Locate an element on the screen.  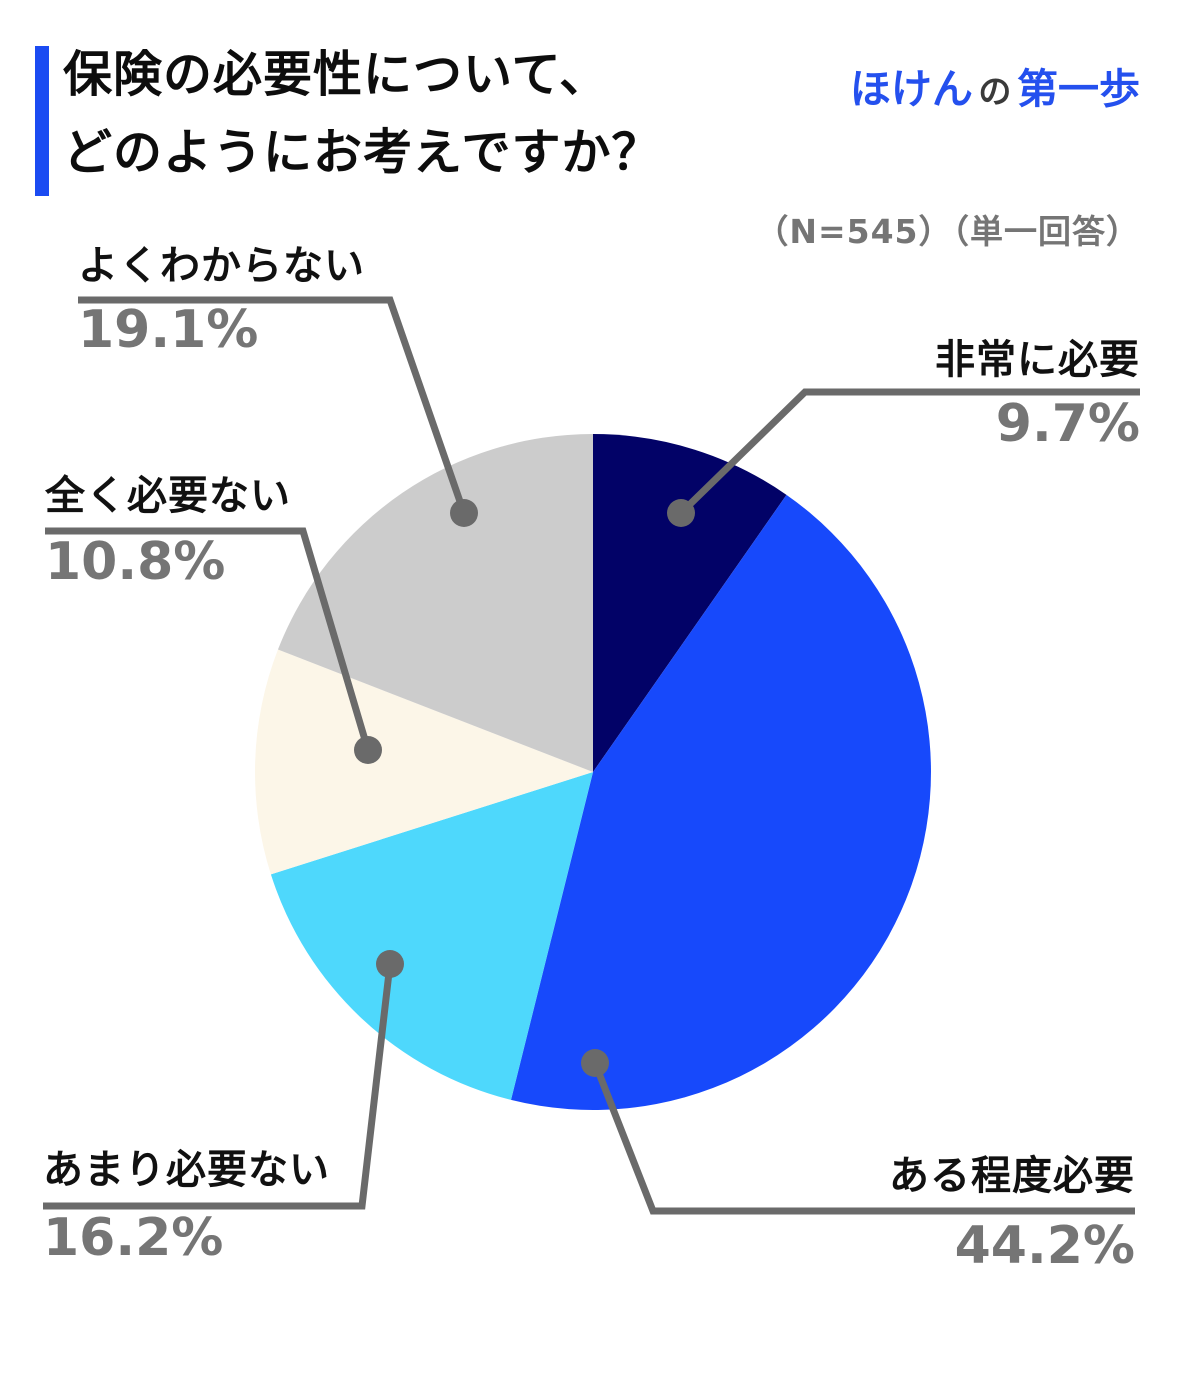
callout-not-very-necessary: あまり必要ない 16.2% is located at coordinates (186, 1206).